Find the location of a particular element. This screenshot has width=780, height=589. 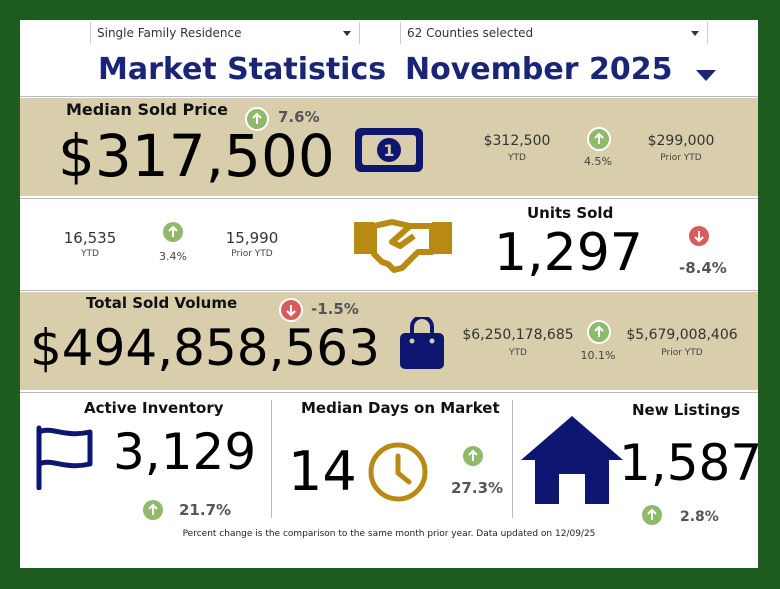

handshake-icon is located at coordinates (403, 246).